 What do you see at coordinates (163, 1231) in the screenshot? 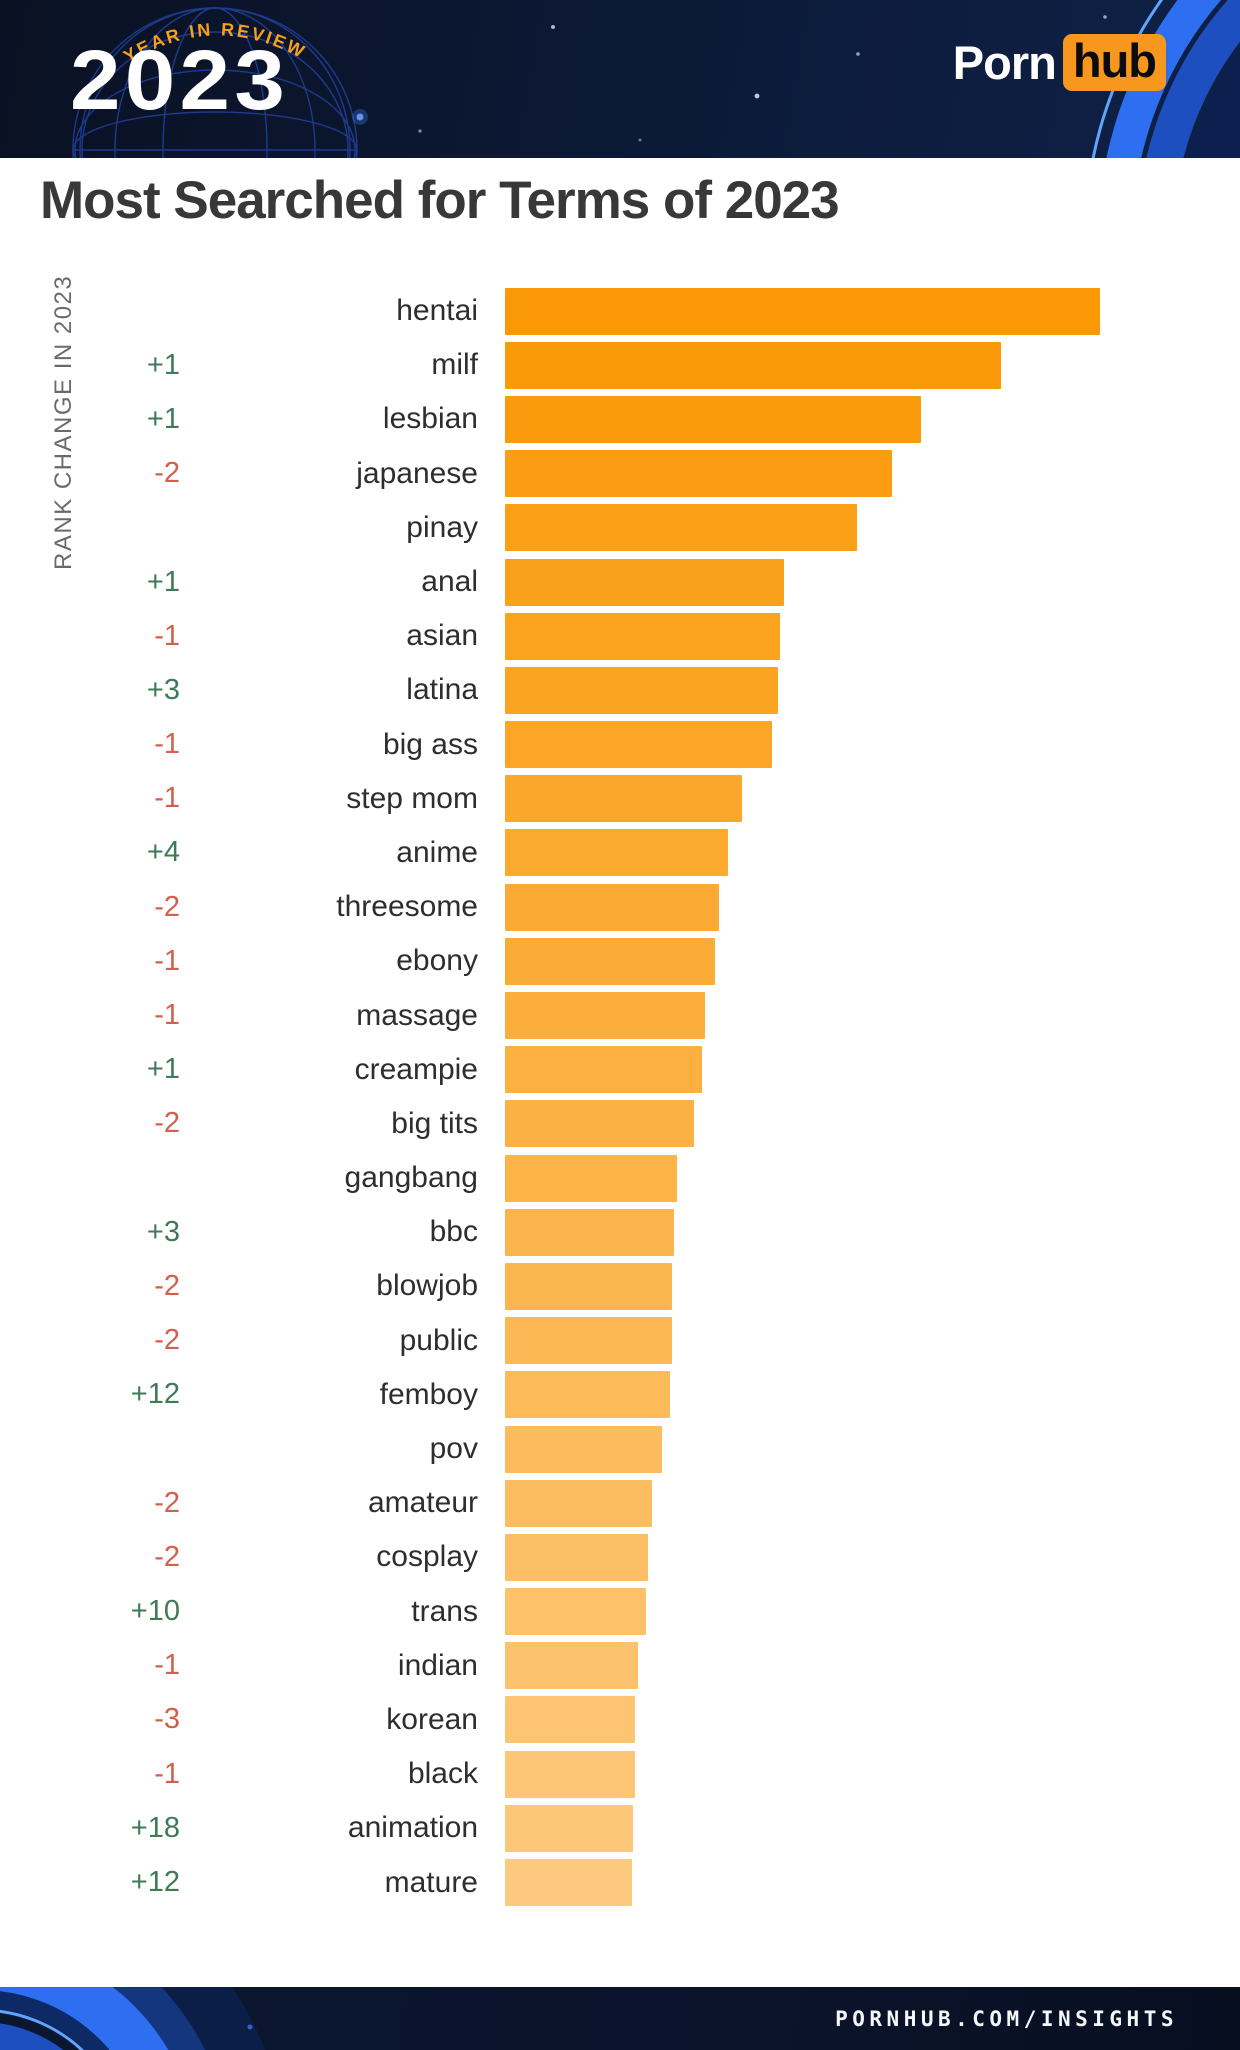
I see `rank-change-value: +3` at bounding box center [163, 1231].